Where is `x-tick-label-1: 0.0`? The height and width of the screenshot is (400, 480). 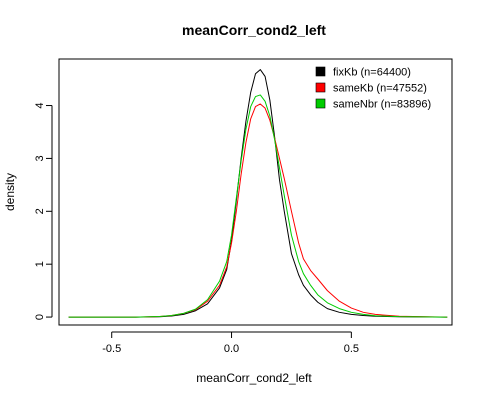
x-tick-label-1: 0.0 is located at coordinates (231, 349).